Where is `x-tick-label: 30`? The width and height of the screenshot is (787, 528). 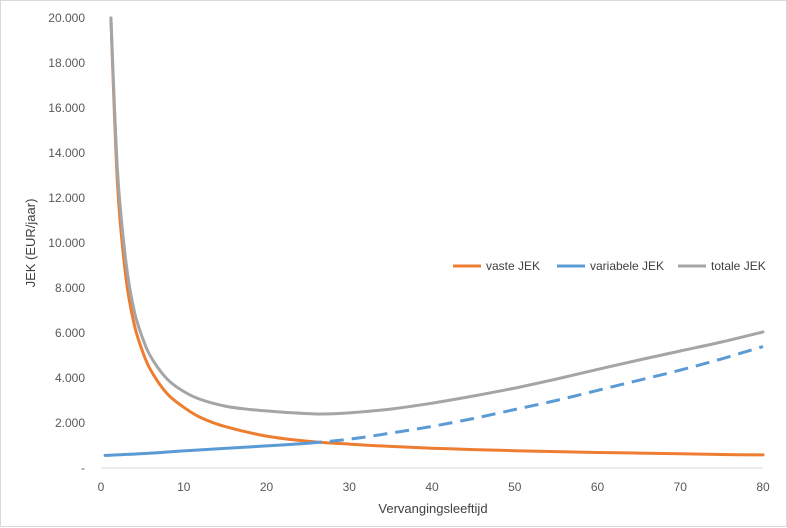
x-tick-label: 30 is located at coordinates (350, 487).